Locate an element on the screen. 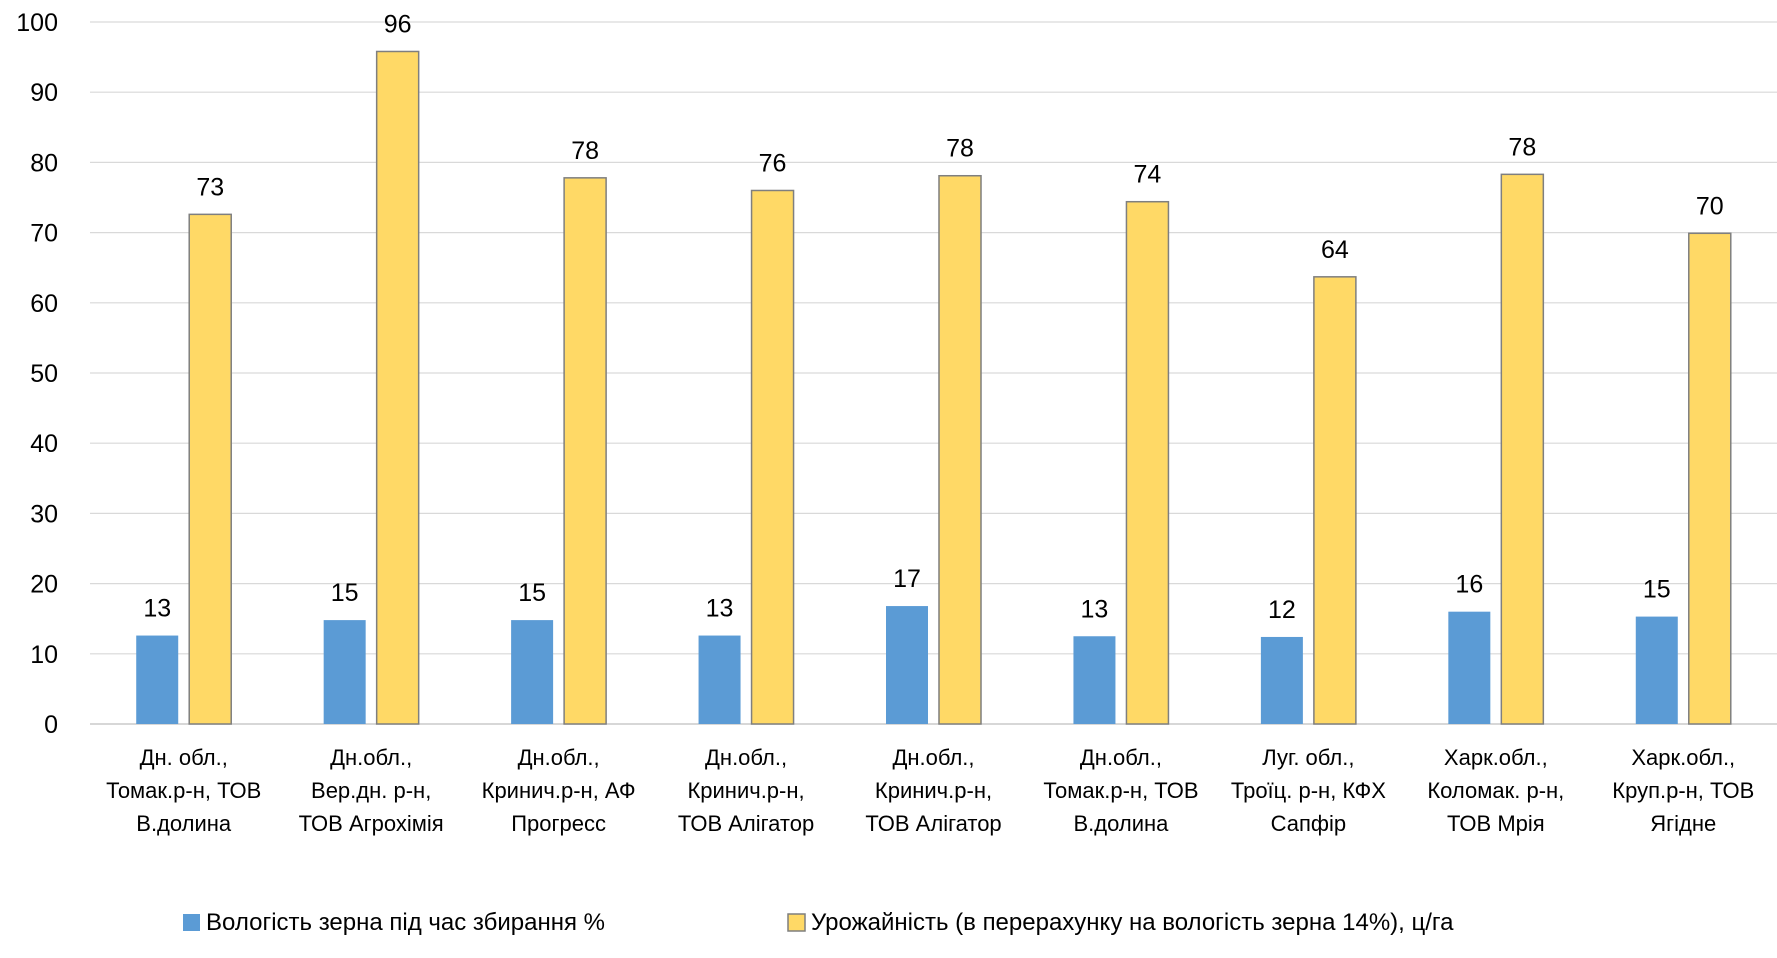  y-tick-label: 20 is located at coordinates (44, 585).